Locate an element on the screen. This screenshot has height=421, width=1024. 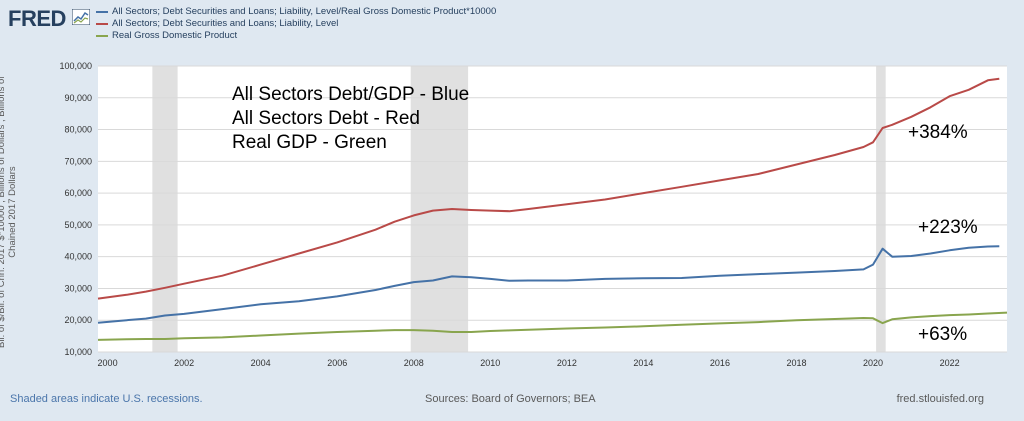
x-tick-label-10: 2020 is located at coordinates (873, 363).